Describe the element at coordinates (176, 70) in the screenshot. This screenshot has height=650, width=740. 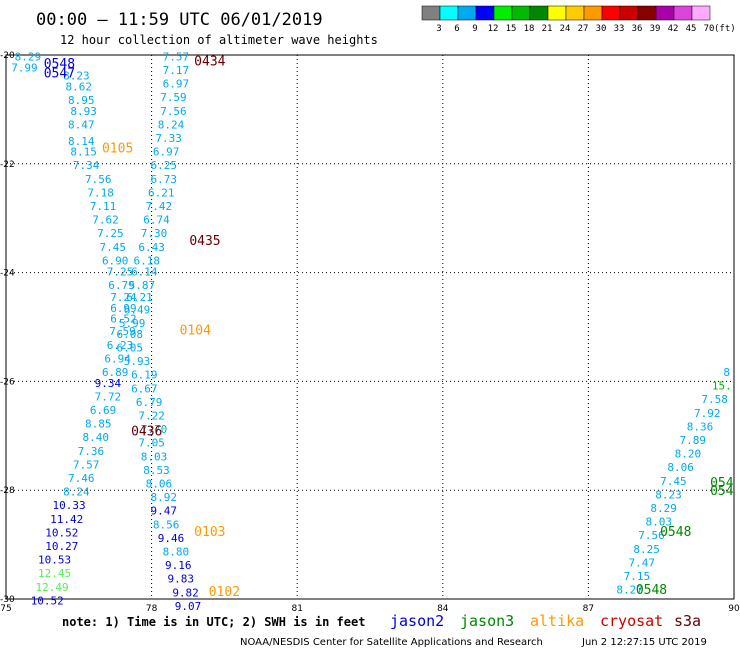
I see `wave-height-value: 7.17` at that location.